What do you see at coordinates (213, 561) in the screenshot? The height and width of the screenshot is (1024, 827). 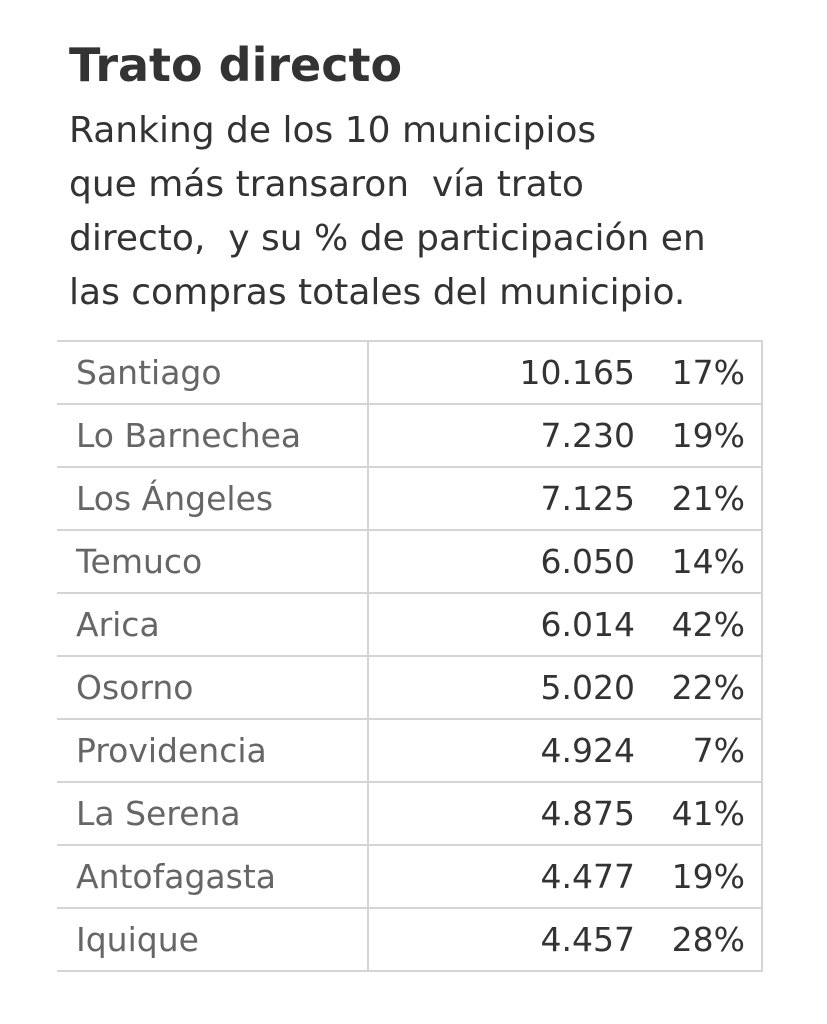 I see `municipality-name: Temuco` at bounding box center [213, 561].